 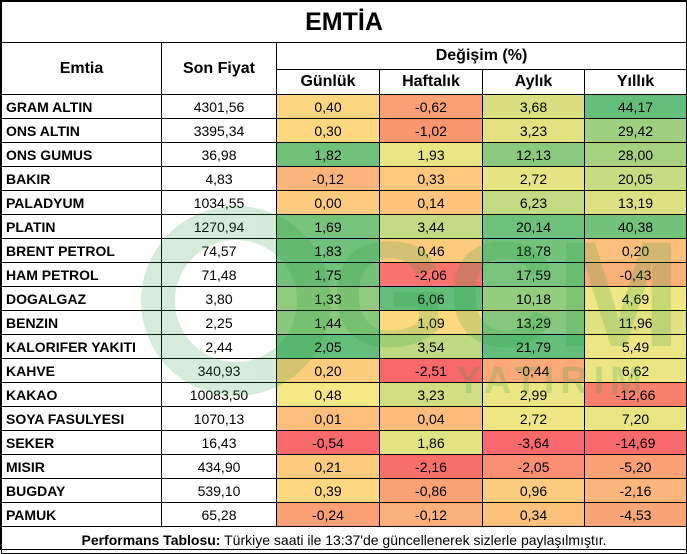 What do you see at coordinates (81, 178) in the screenshot?
I see `commodity-name: BAKIR` at bounding box center [81, 178].